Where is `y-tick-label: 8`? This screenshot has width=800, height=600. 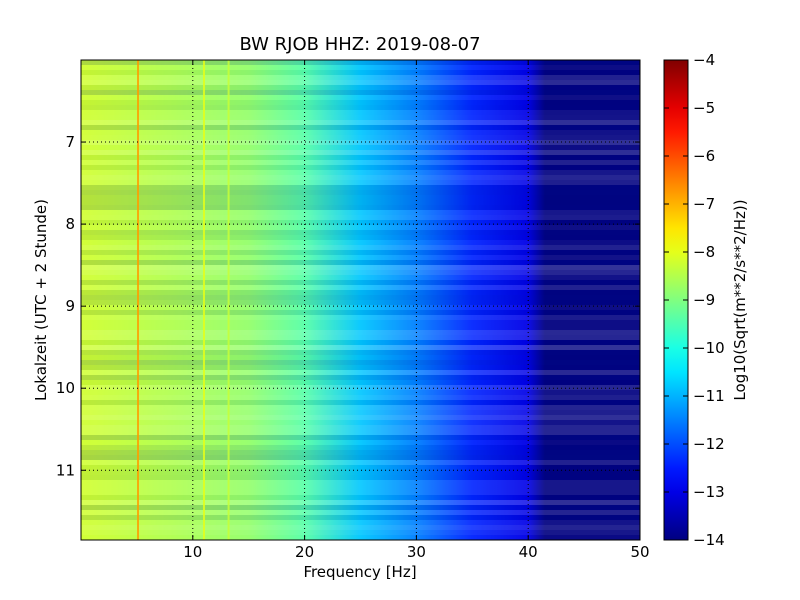 y-tick-label: 8 is located at coordinates (70, 224).